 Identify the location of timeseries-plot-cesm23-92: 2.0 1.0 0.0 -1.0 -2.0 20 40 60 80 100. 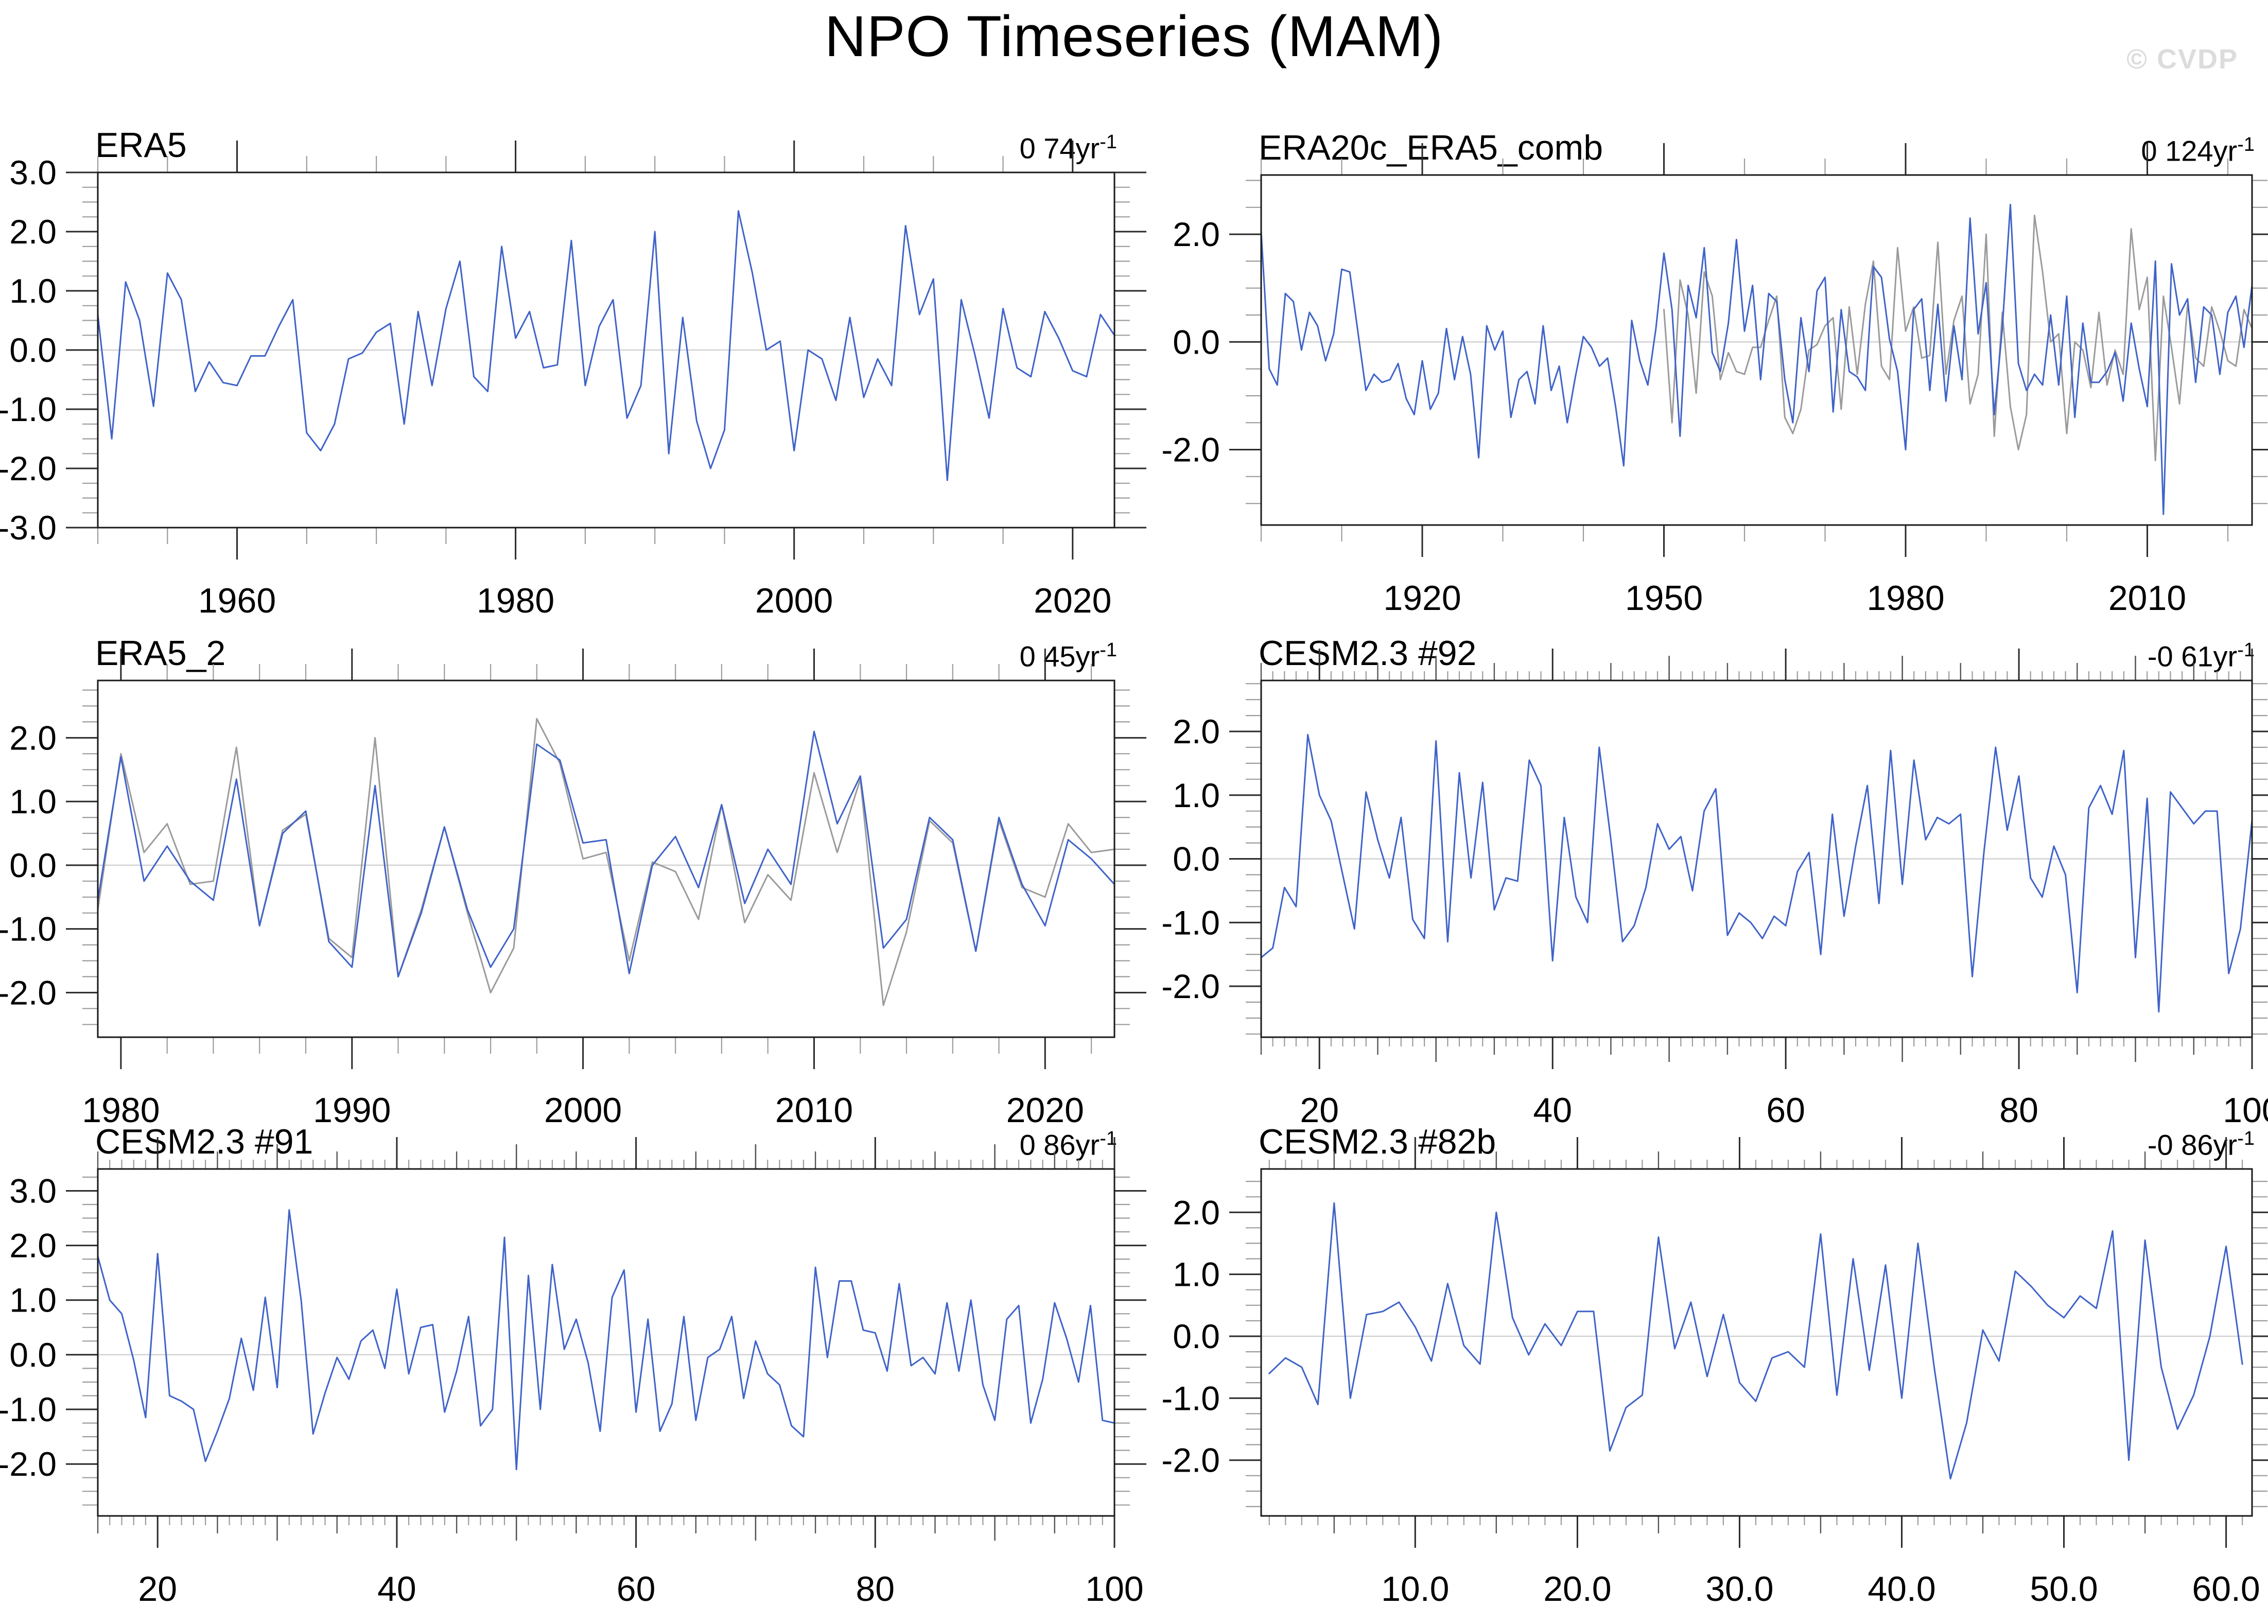
(1714, 889).